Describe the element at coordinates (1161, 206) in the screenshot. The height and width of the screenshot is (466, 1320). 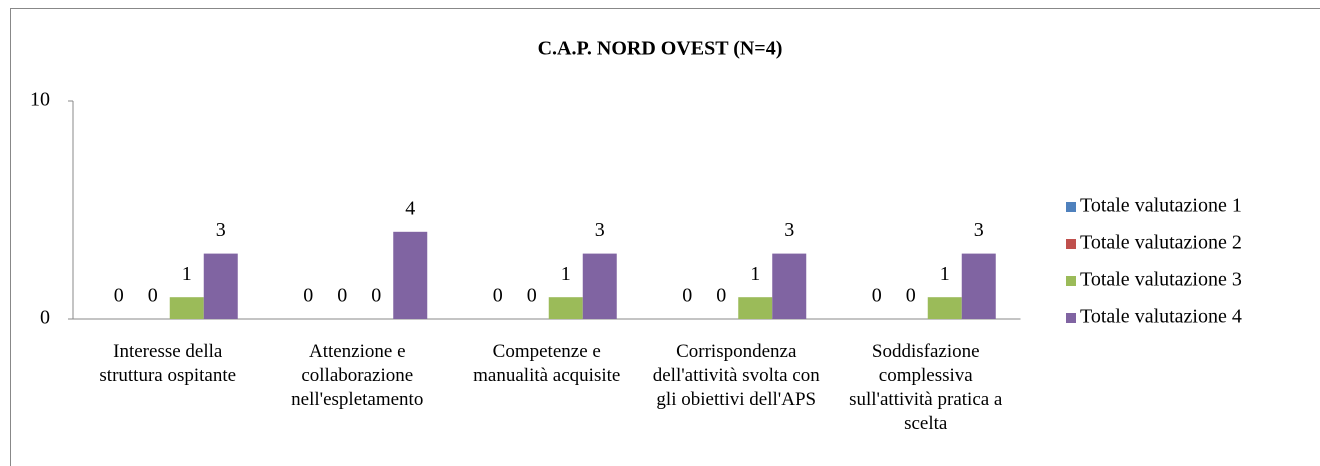
I see `legend-label: Totale valutazione 1` at that location.